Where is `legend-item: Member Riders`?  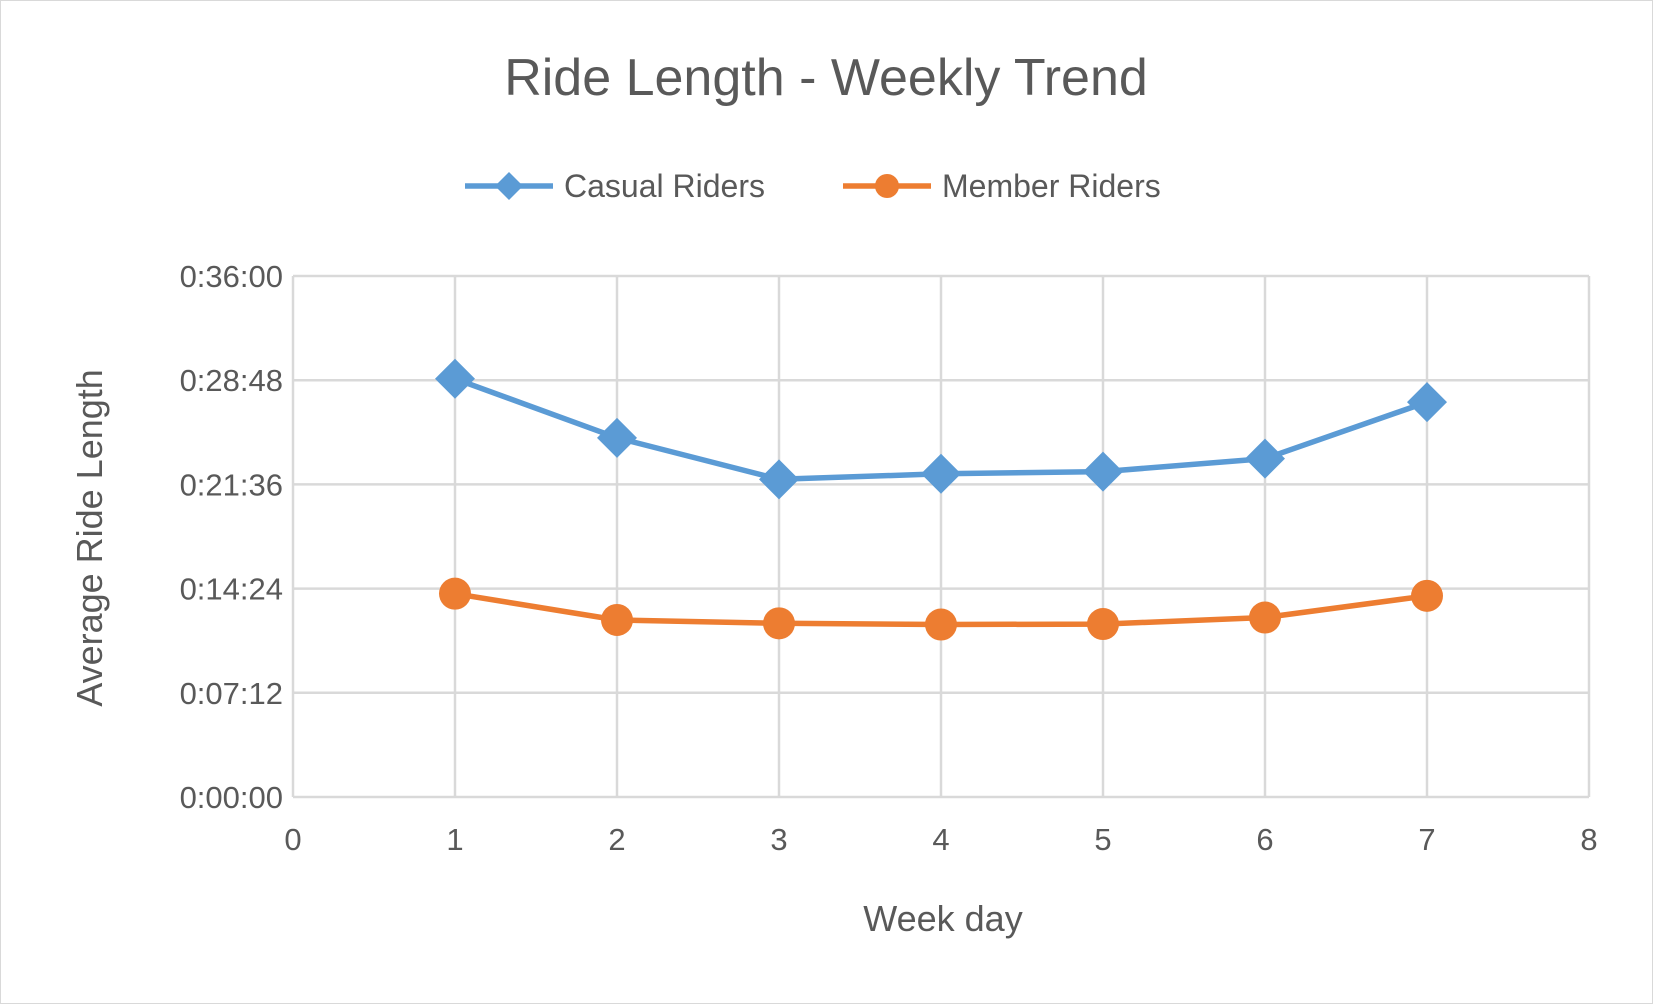 legend-item: Member Riders is located at coordinates (1002, 186).